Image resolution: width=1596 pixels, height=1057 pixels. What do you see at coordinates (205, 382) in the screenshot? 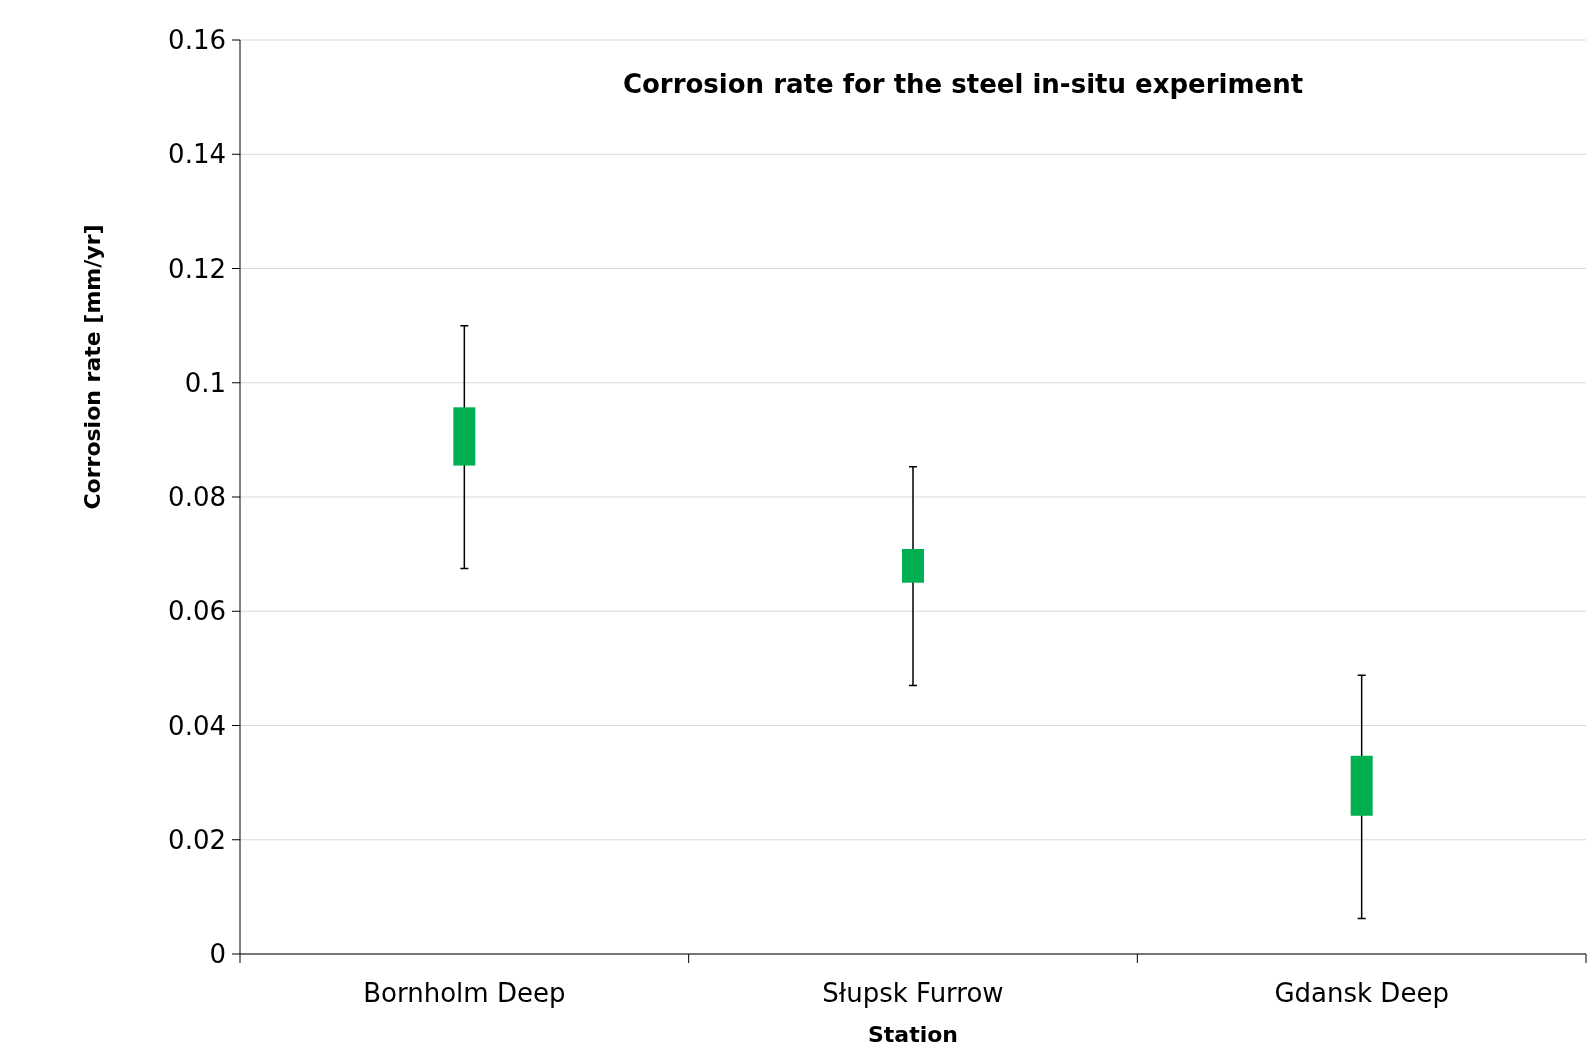
I see `y-tick-label: 0.1` at bounding box center [205, 382].